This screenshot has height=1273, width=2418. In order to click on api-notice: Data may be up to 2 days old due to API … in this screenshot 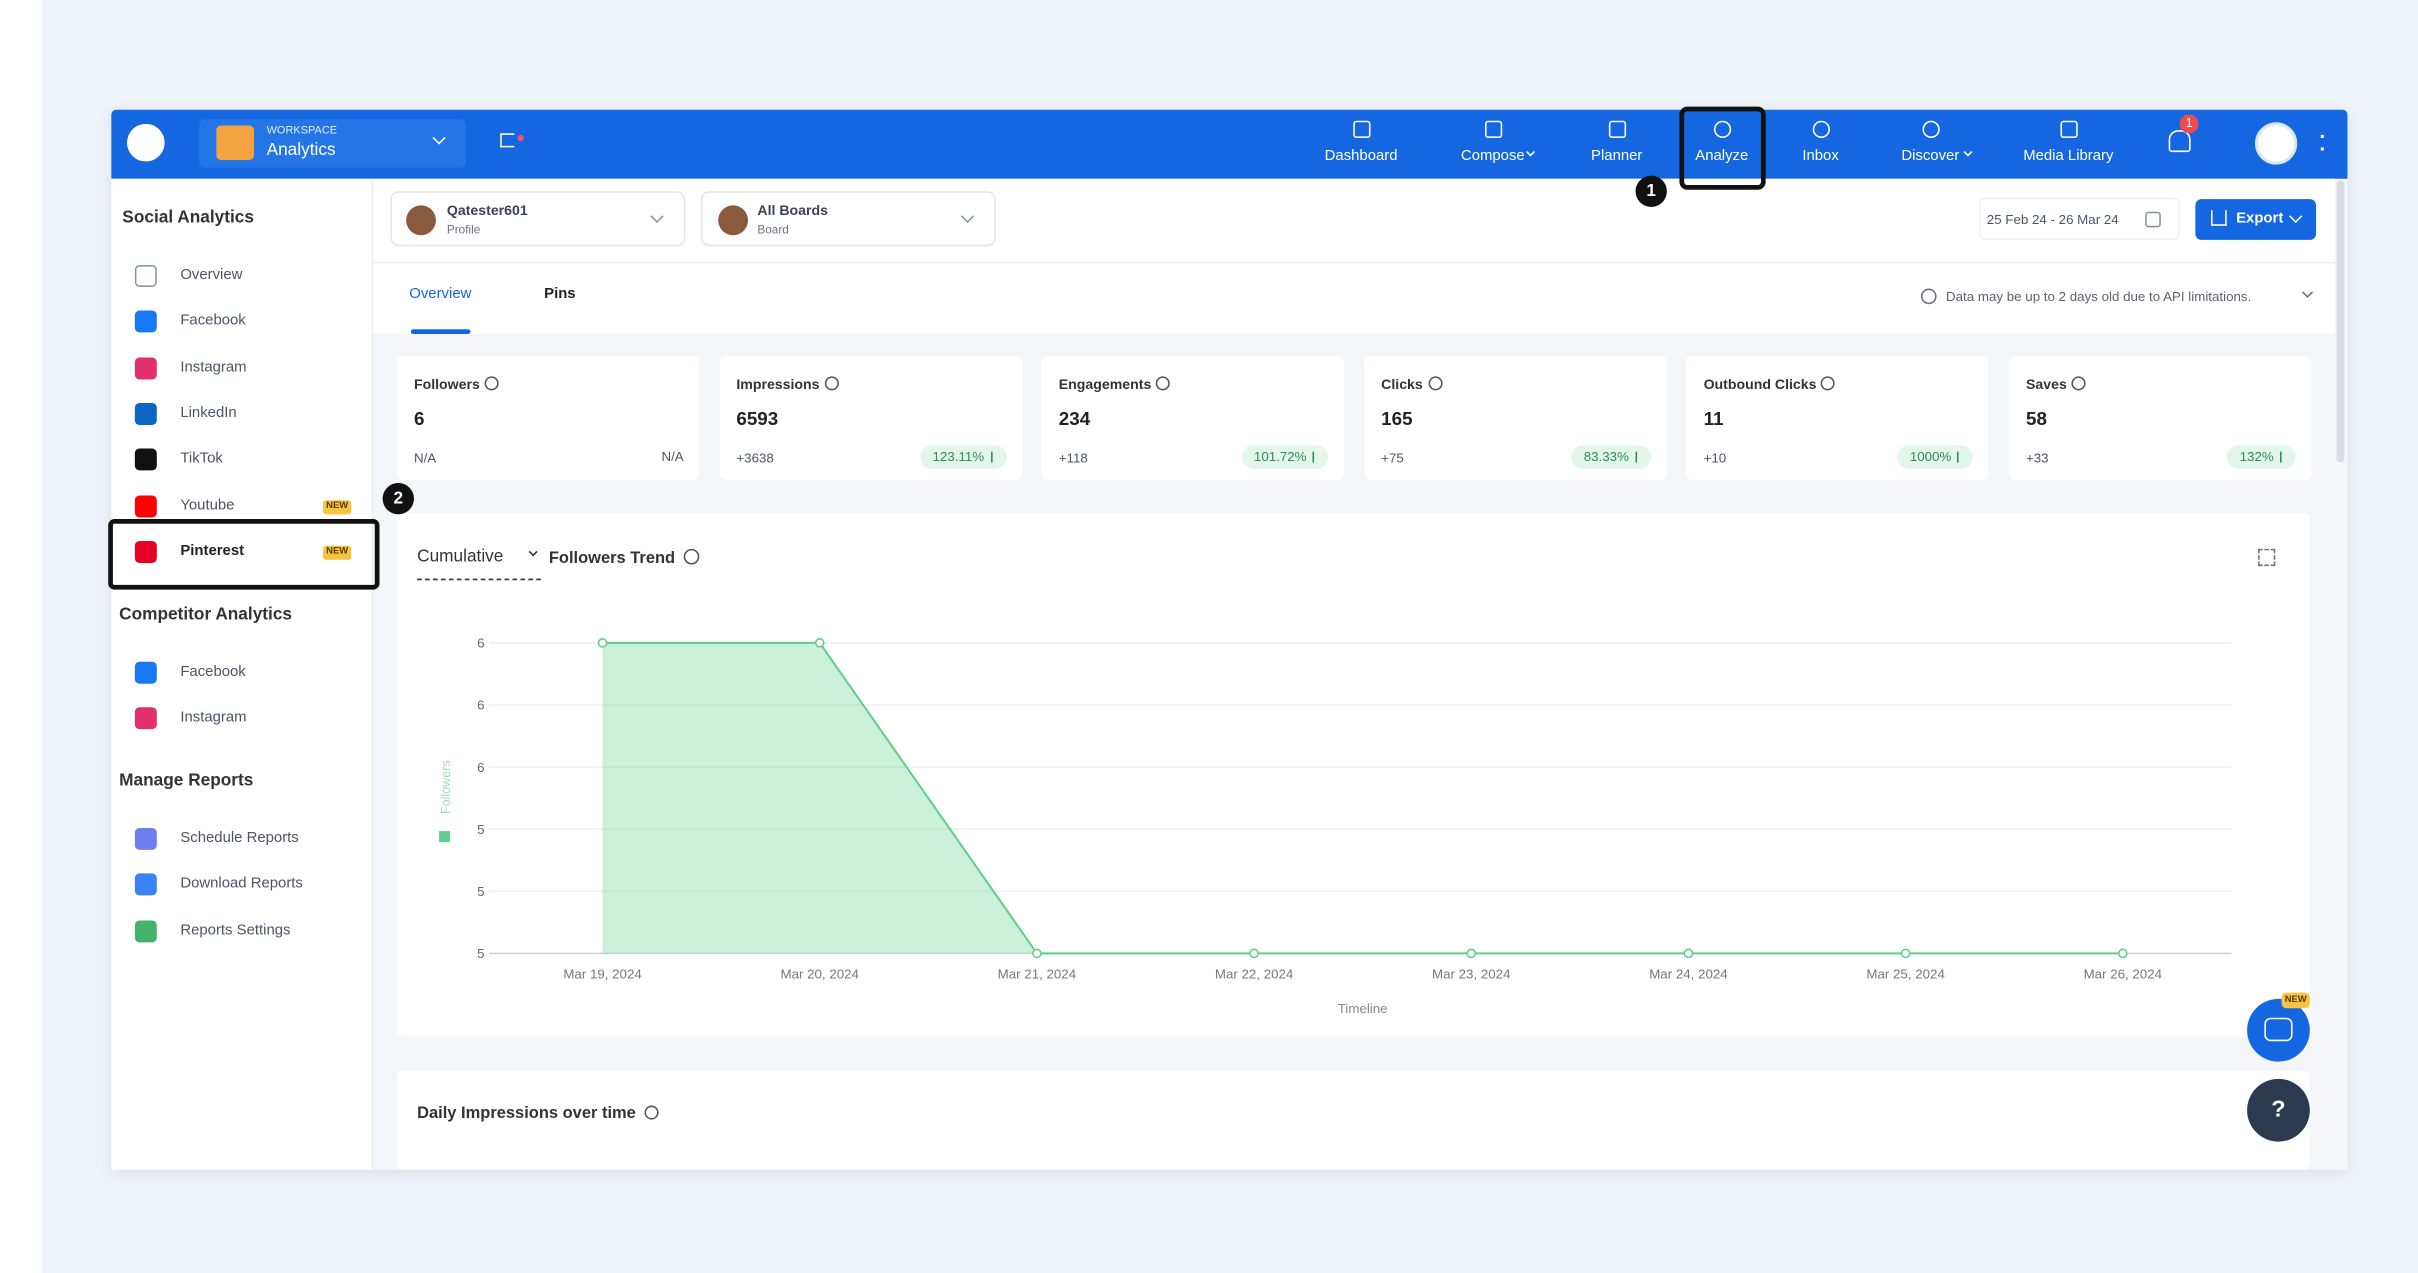, I will do `click(2099, 296)`.